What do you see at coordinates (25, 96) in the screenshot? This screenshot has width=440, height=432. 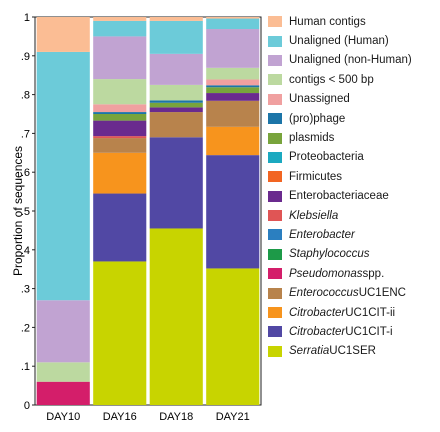 I see `y-tick-label: .8` at bounding box center [25, 96].